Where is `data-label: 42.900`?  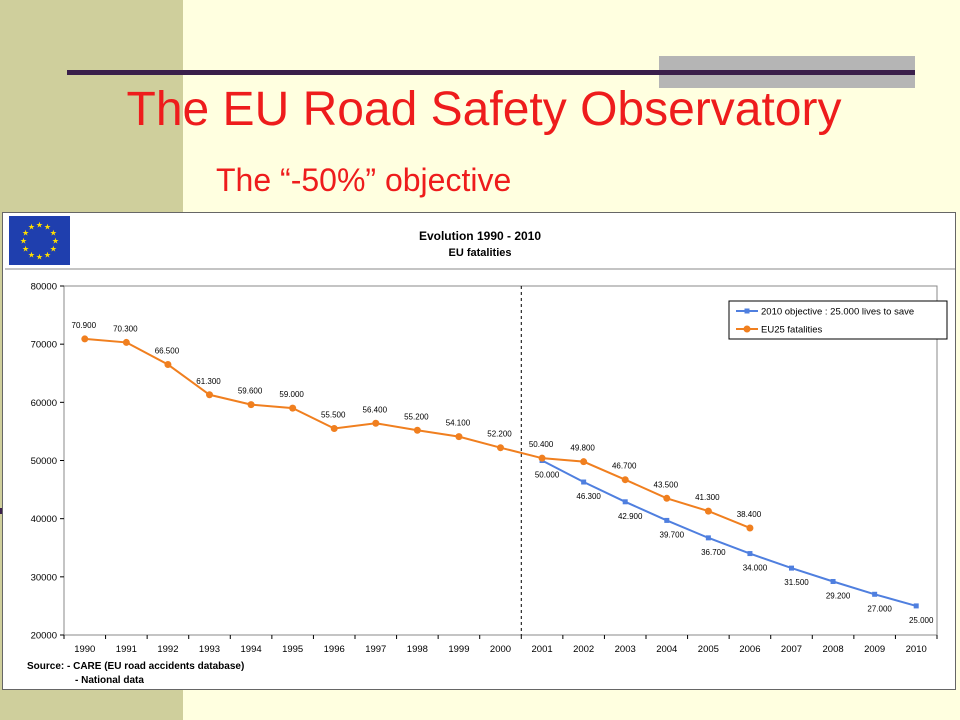
data-label: 42.900 is located at coordinates (630, 516).